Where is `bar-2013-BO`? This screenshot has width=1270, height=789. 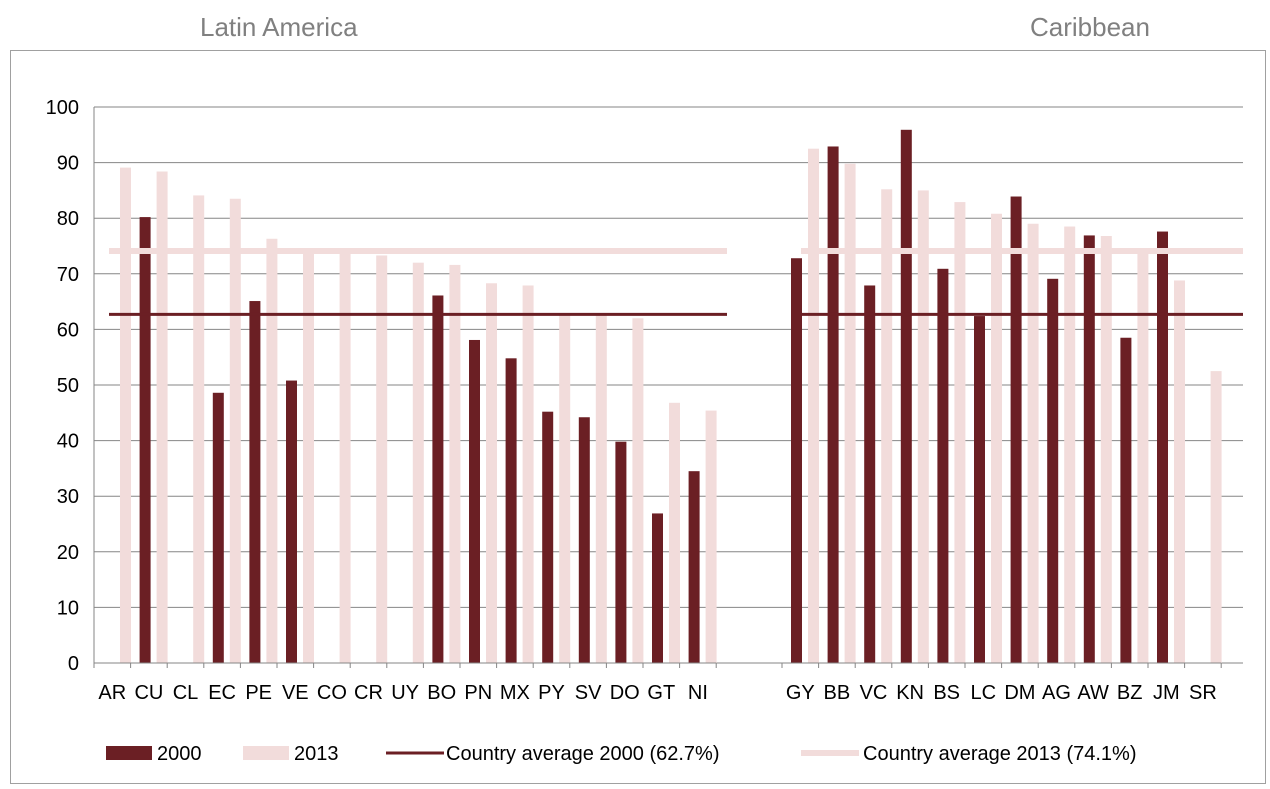
bar-2013-BO is located at coordinates (455, 463).